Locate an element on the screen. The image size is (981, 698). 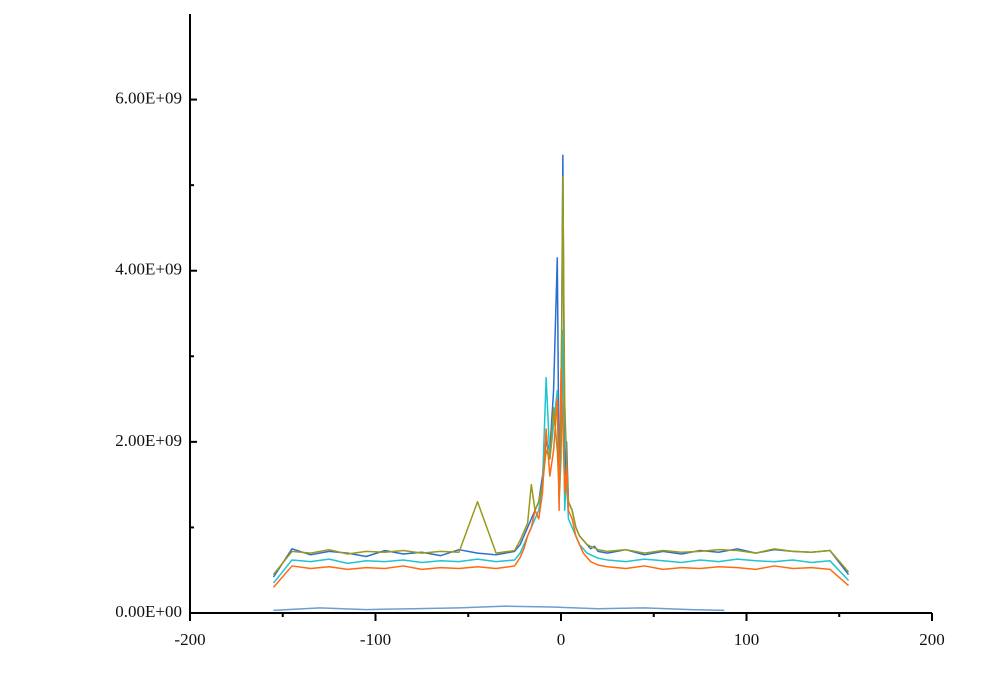
y-tick-label: 4.00E+09 is located at coordinates (148, 269).